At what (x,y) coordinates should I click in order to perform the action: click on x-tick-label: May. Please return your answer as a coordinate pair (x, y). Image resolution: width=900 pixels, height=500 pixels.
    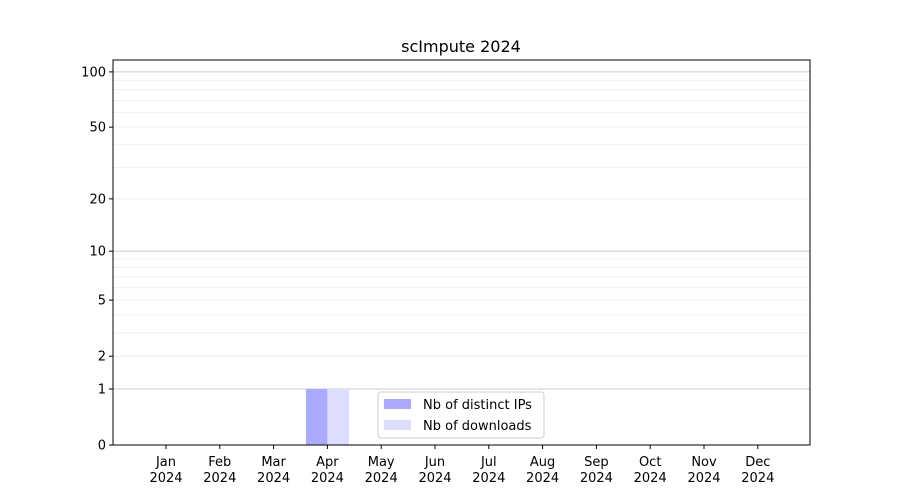
    Looking at the image, I should click on (381, 462).